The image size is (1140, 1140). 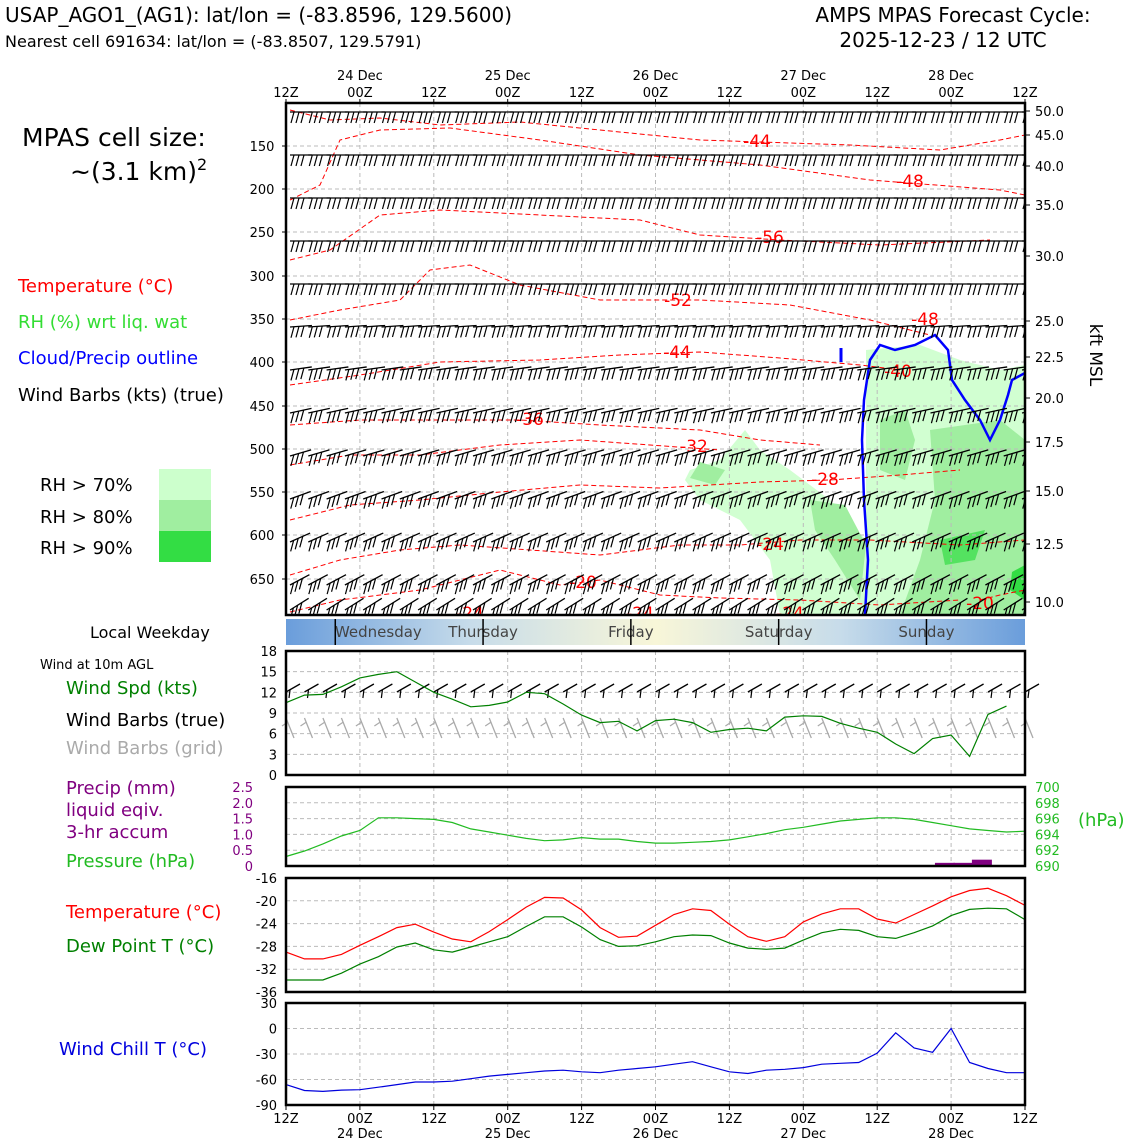 What do you see at coordinates (1025, 93) in the screenshot?
I see `top-tick-label: 12Z` at bounding box center [1025, 93].